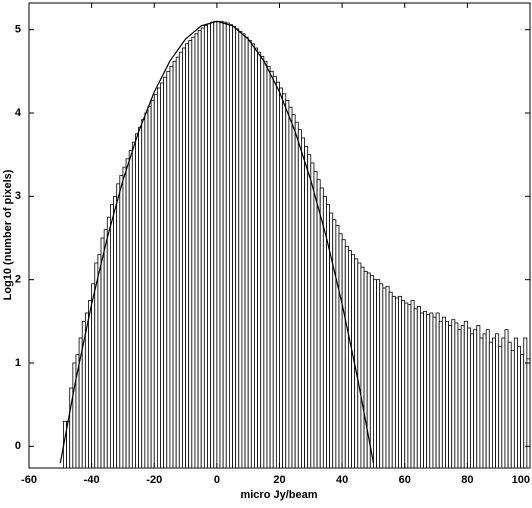 This screenshot has width=532, height=508. I want to click on x-tick-label: 80, so click(467, 480).